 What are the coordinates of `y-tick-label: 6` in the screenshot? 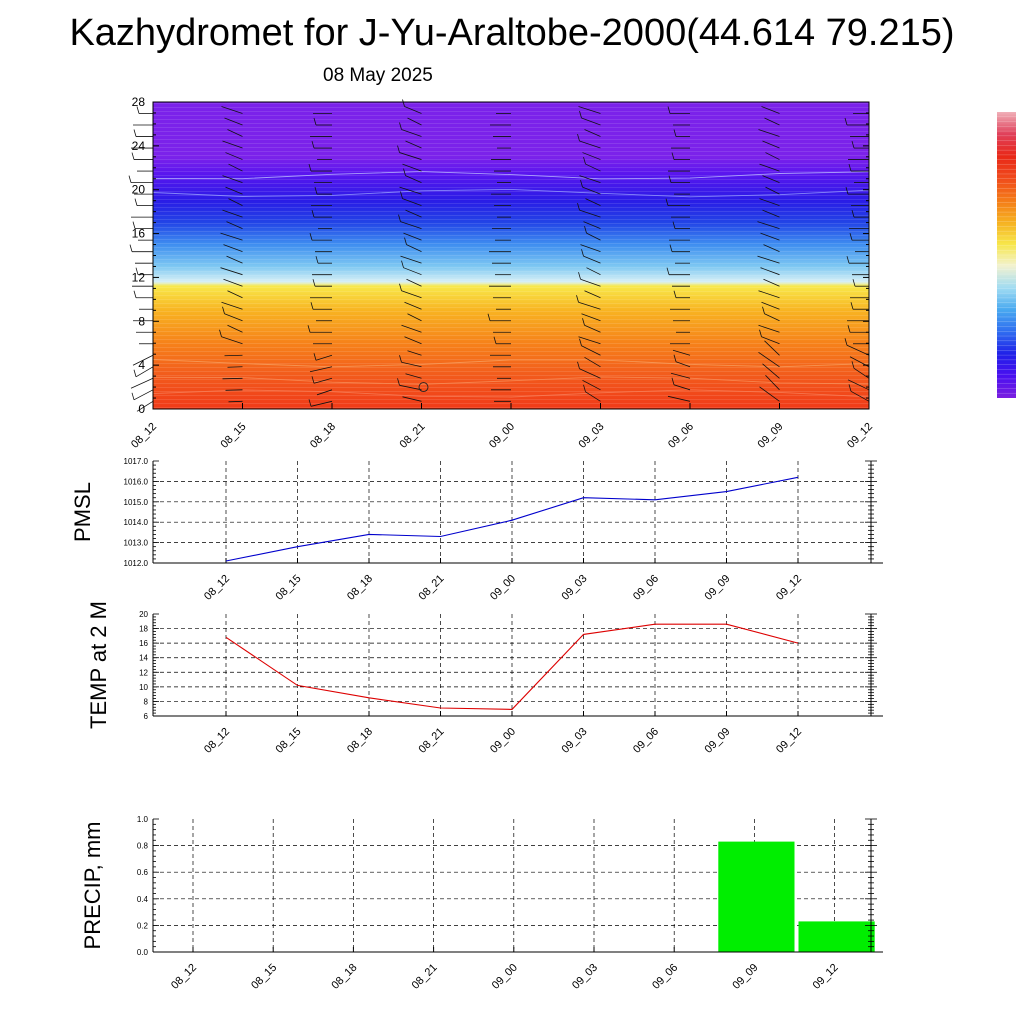 It's located at (146, 716).